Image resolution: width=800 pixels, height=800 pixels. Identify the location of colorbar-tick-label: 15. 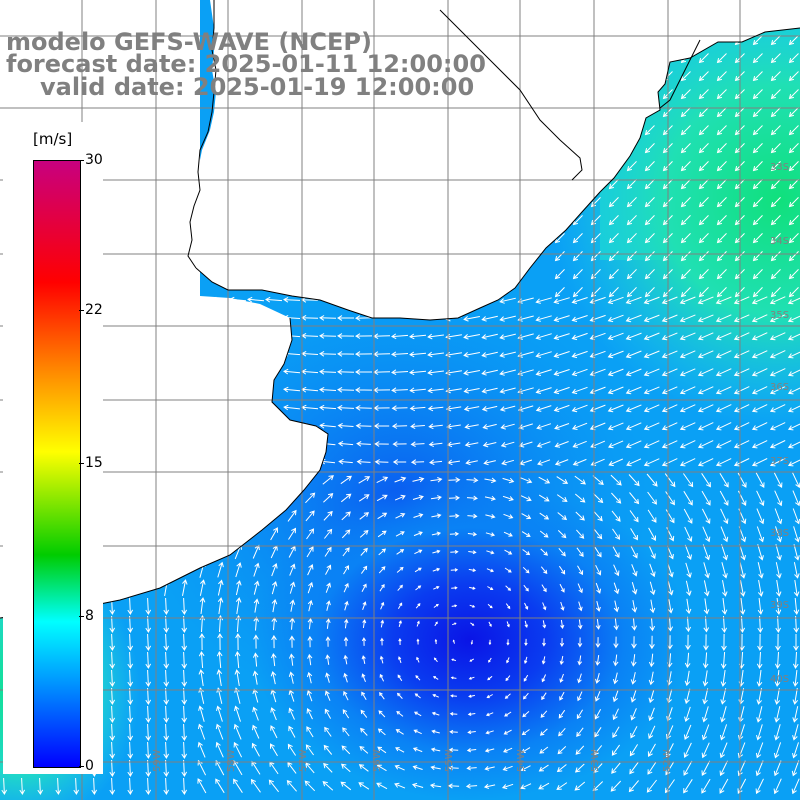
(94, 463).